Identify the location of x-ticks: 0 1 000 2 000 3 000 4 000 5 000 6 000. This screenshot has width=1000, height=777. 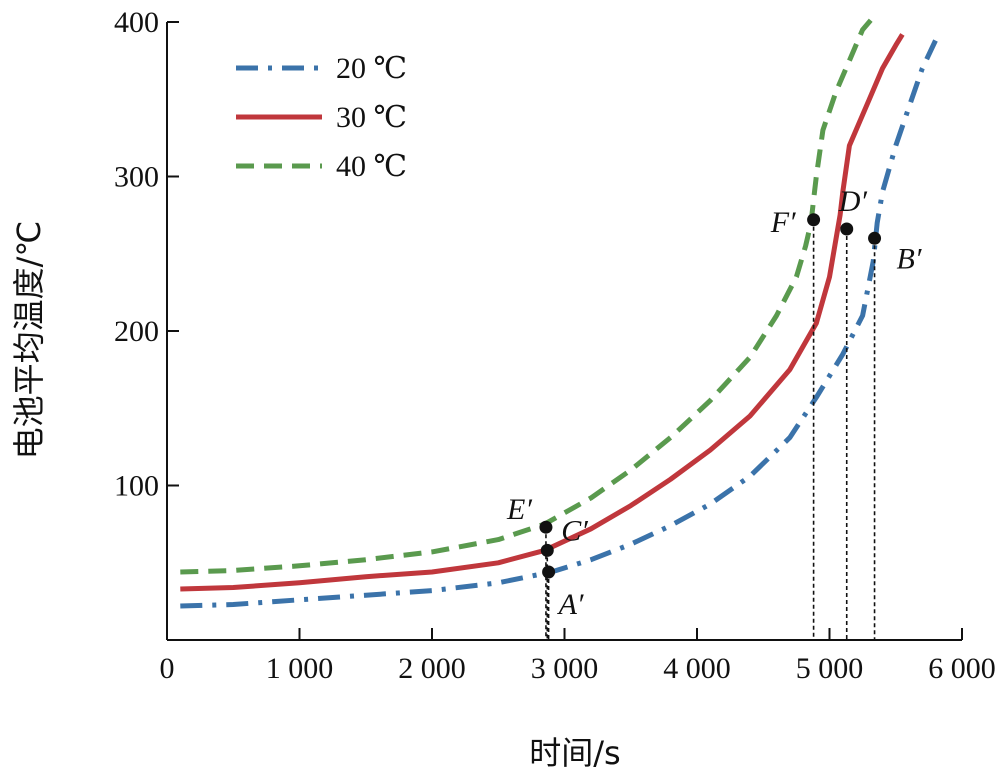
(578, 656).